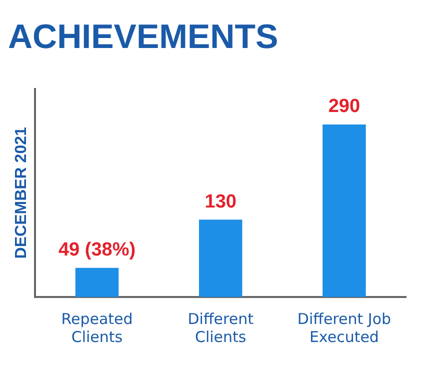 This screenshot has width=424, height=369. I want to click on x-tick-label: Repeated Clients, so click(97, 328).